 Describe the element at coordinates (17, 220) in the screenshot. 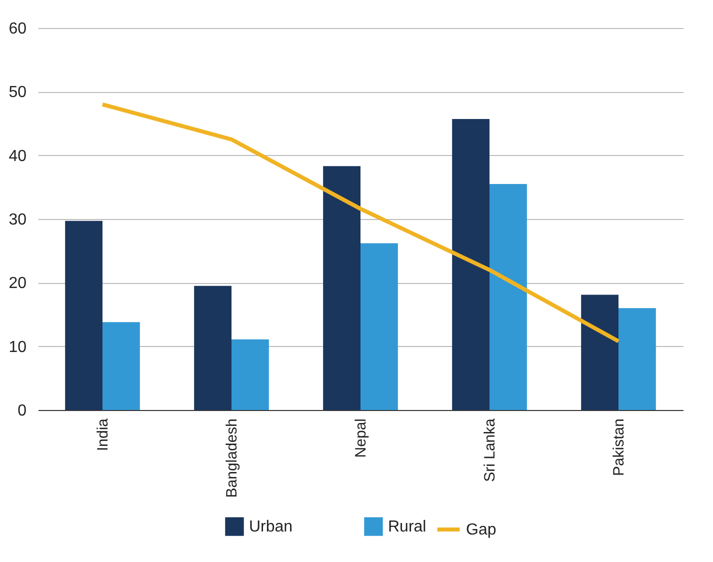

I see `y-tick-label: 30` at that location.